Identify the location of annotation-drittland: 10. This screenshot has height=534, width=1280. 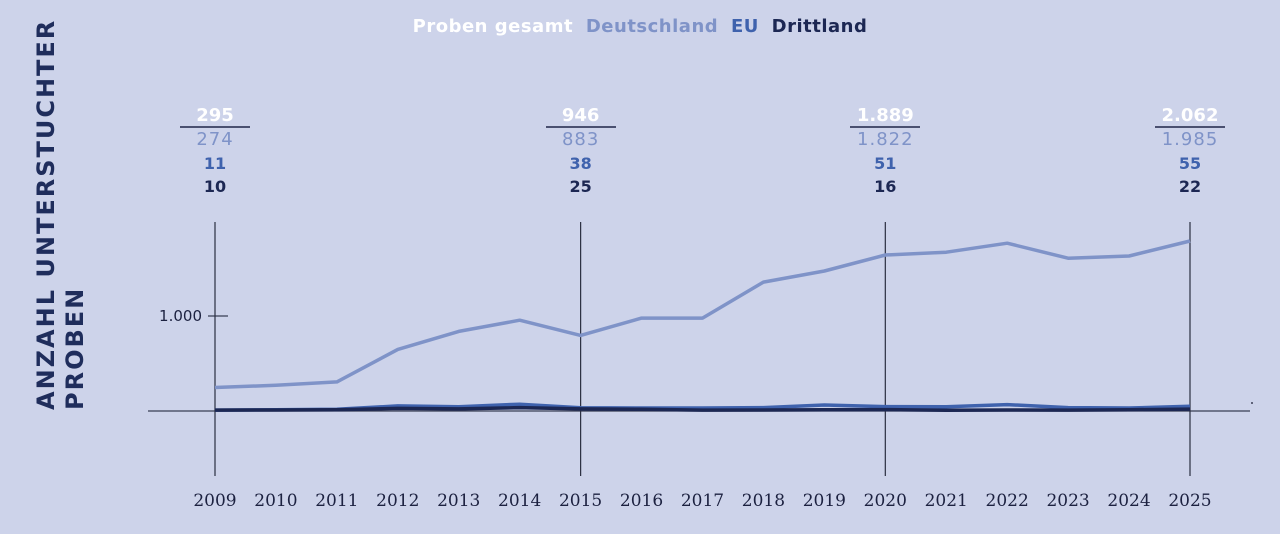
(215, 186).